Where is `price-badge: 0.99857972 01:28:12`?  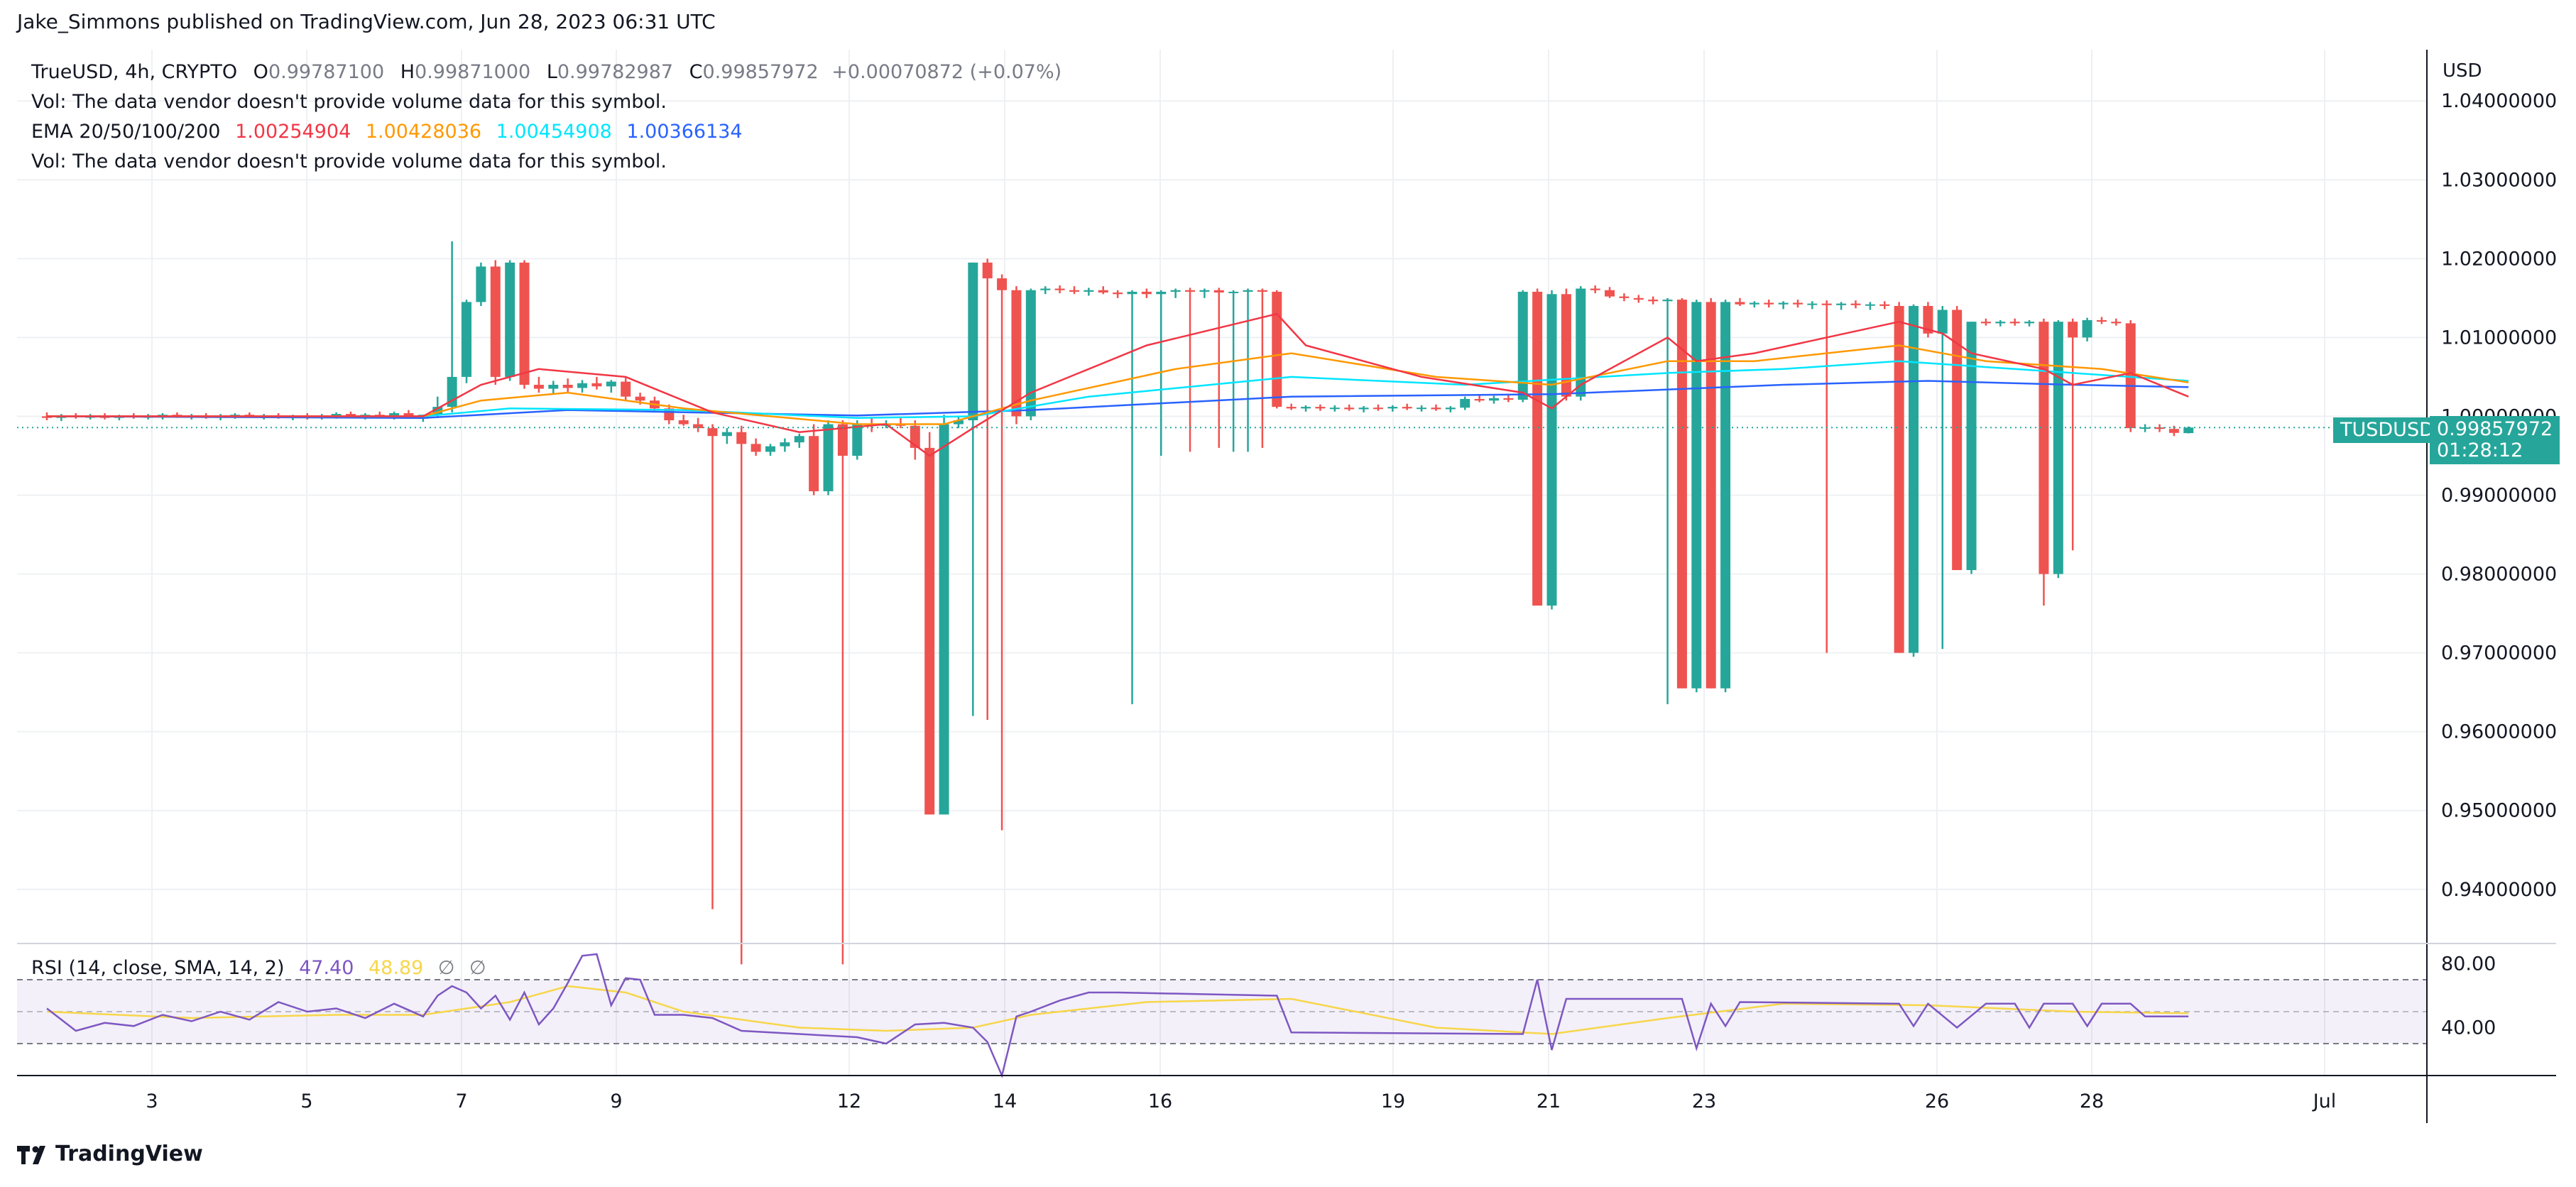
price-badge: 0.99857972 01:28:12 is located at coordinates (2495, 440).